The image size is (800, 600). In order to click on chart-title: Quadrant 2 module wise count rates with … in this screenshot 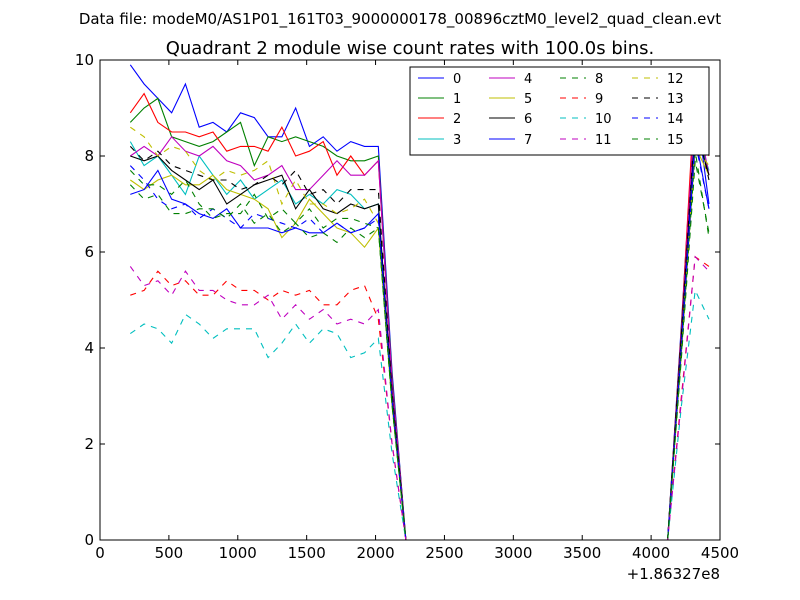, I will do `click(410, 48)`.